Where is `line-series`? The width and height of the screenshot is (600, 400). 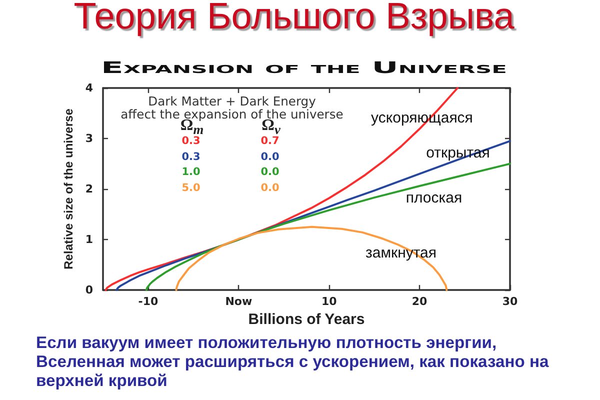 line-series is located at coordinates (311, 258).